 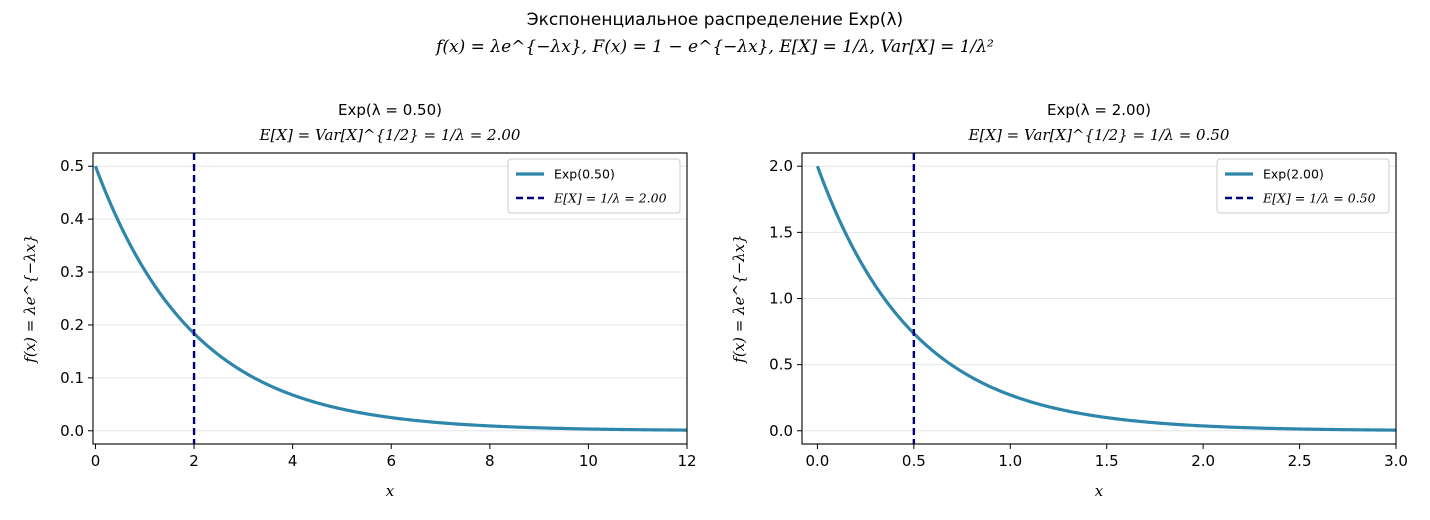 I want to click on x-tick-label: 0, so click(x=96, y=461).